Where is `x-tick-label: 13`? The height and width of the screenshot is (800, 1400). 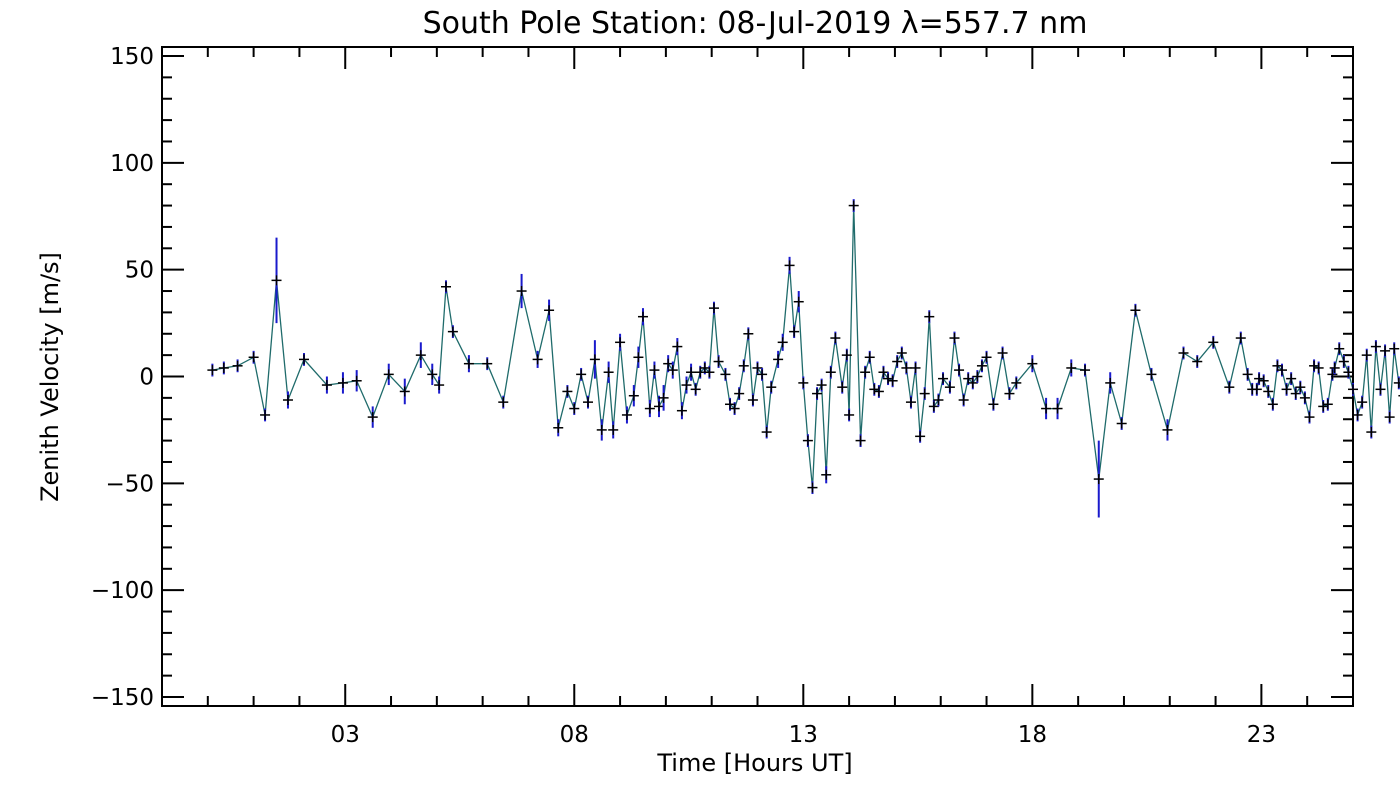
x-tick-label: 13 is located at coordinates (803, 735).